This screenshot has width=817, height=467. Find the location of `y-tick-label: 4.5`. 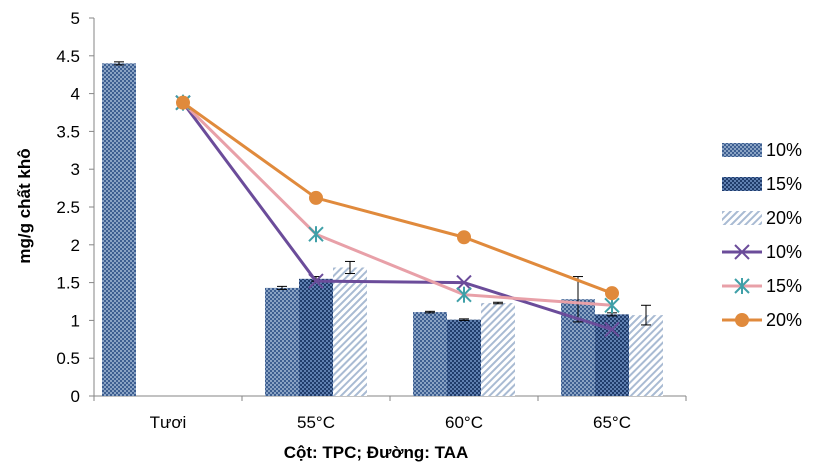

y-tick-label: 4.5 is located at coordinates (68, 56).